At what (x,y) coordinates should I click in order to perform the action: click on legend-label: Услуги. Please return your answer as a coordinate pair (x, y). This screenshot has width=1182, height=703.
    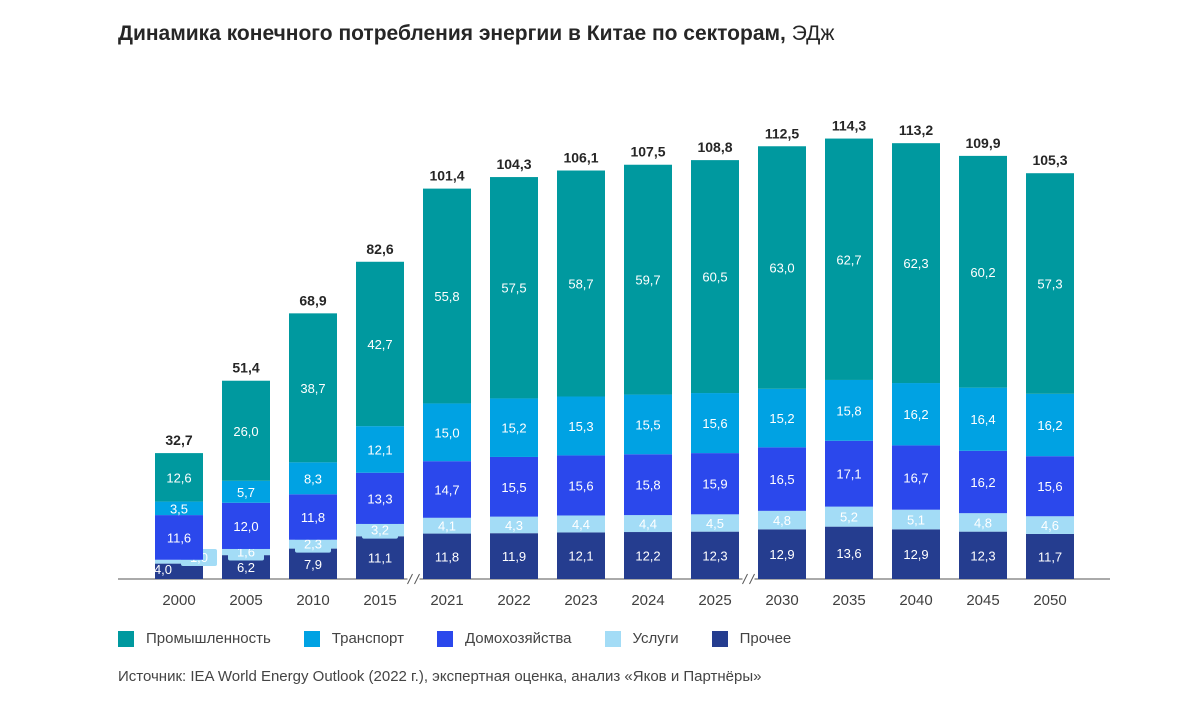
    Looking at the image, I should click on (655, 638).